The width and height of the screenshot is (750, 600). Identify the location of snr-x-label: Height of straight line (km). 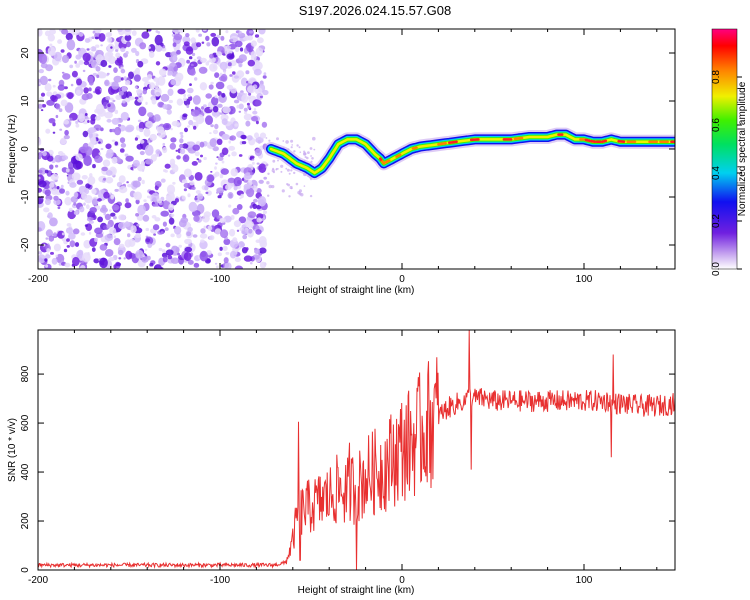
(356, 590).